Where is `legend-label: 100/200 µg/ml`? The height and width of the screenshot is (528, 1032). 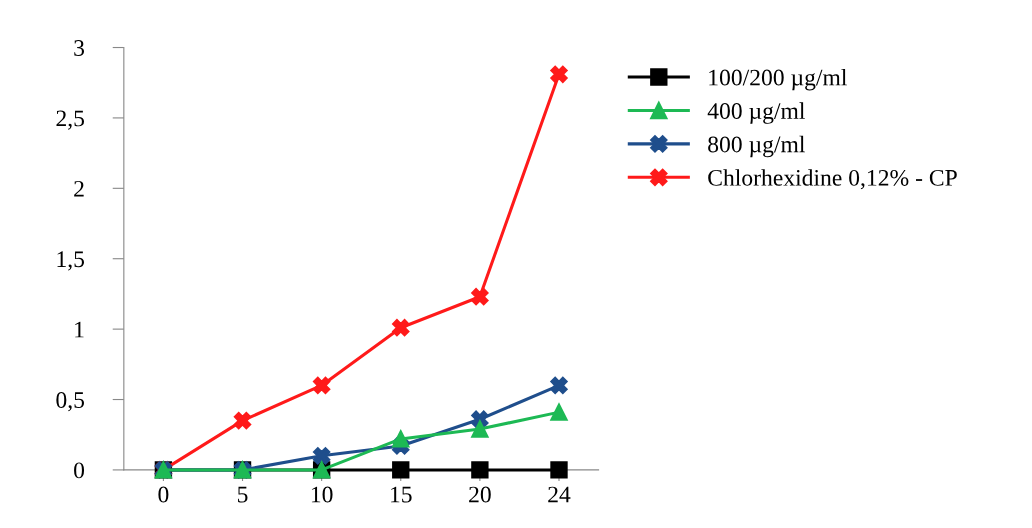
legend-label: 100/200 µg/ml is located at coordinates (778, 79).